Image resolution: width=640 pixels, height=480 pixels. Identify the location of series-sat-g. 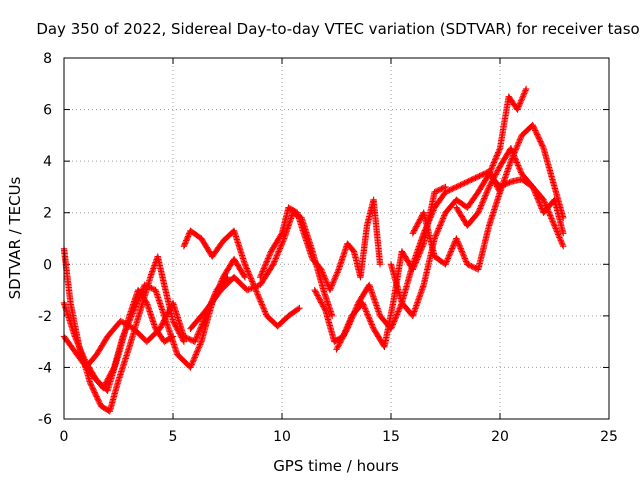
(320, 245).